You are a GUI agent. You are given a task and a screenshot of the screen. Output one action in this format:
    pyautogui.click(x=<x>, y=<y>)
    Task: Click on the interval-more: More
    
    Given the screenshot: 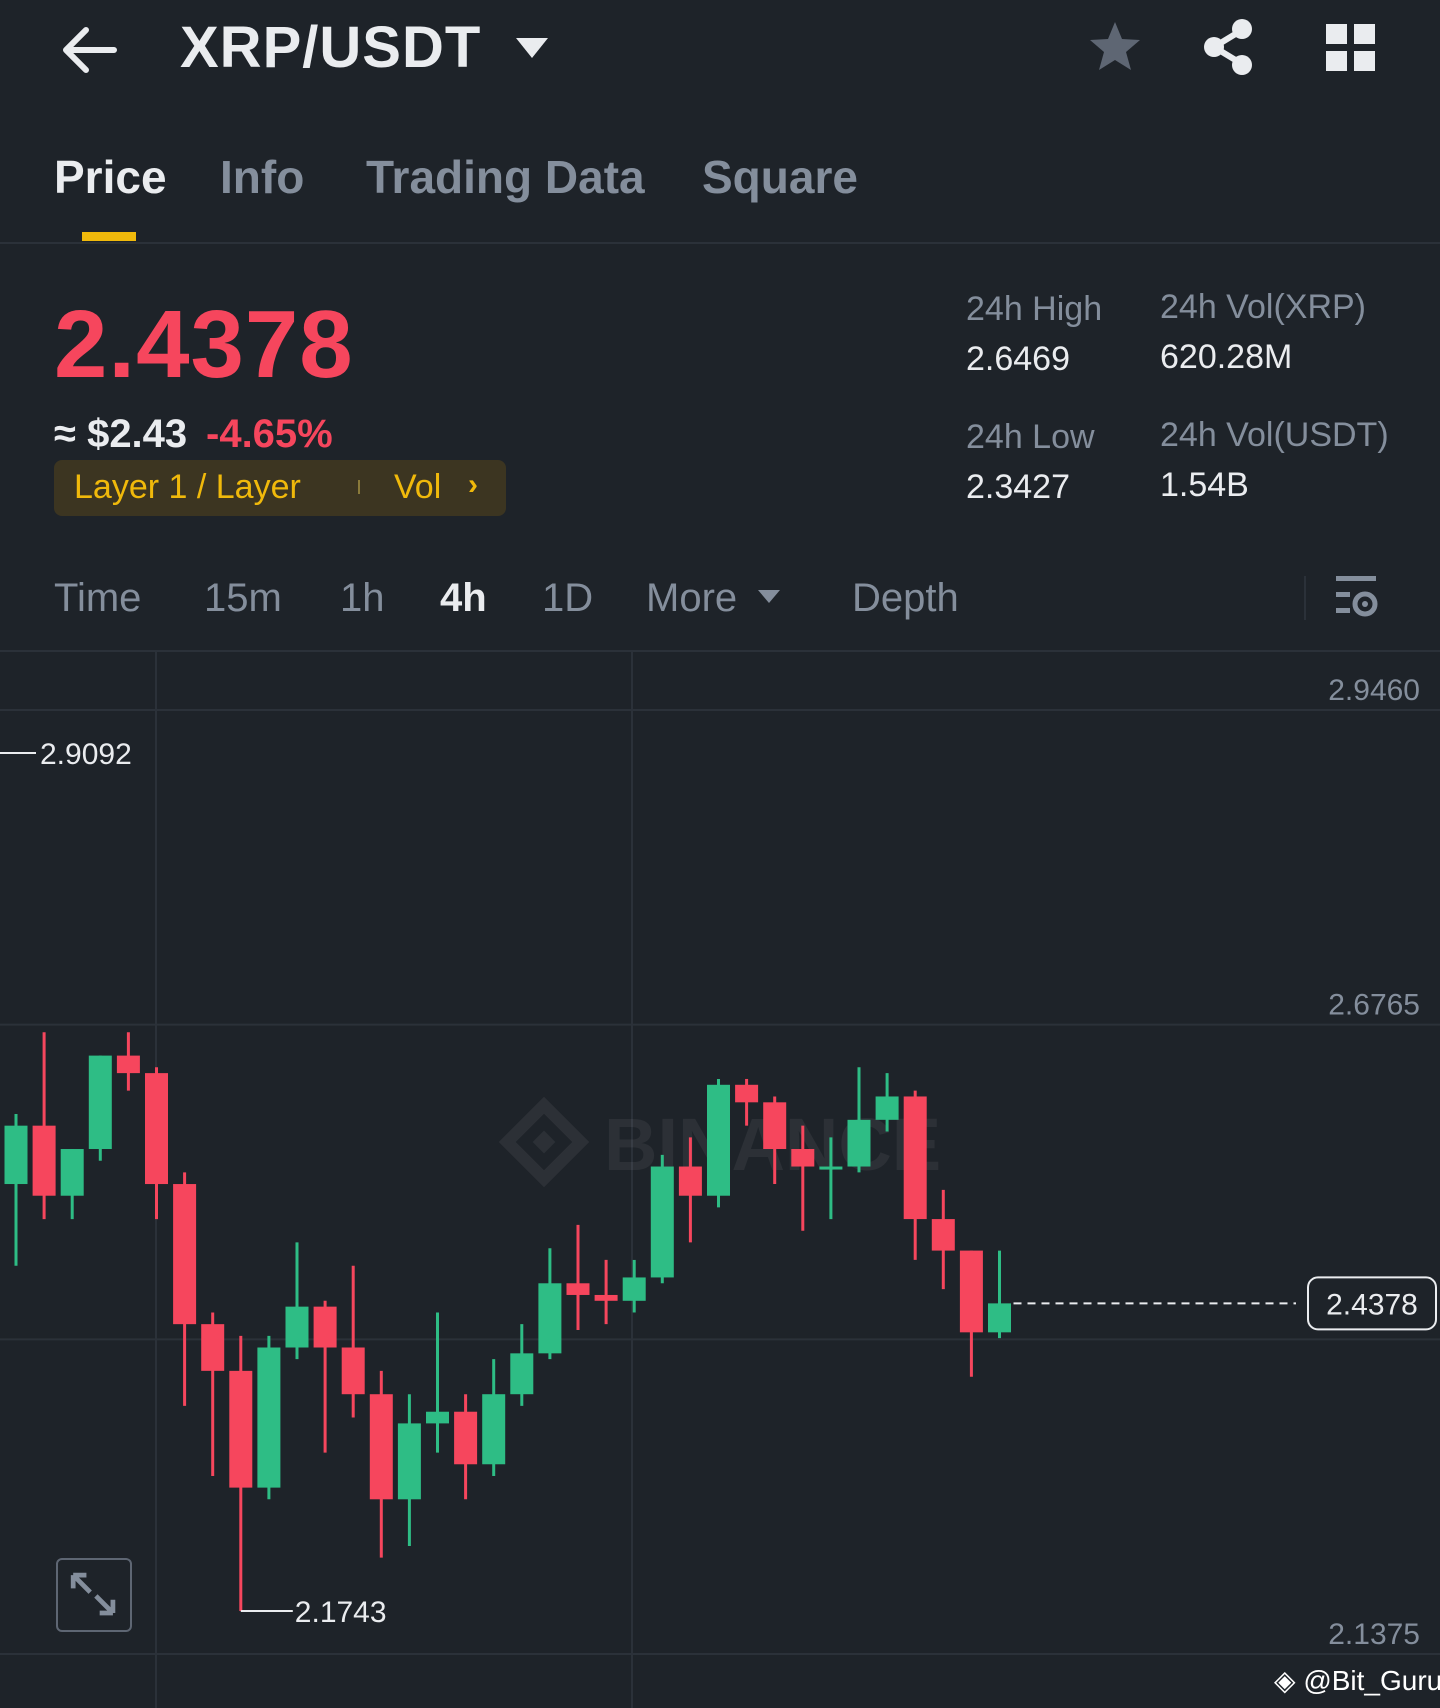 What is the action you would take?
    pyautogui.click(x=692, y=598)
    